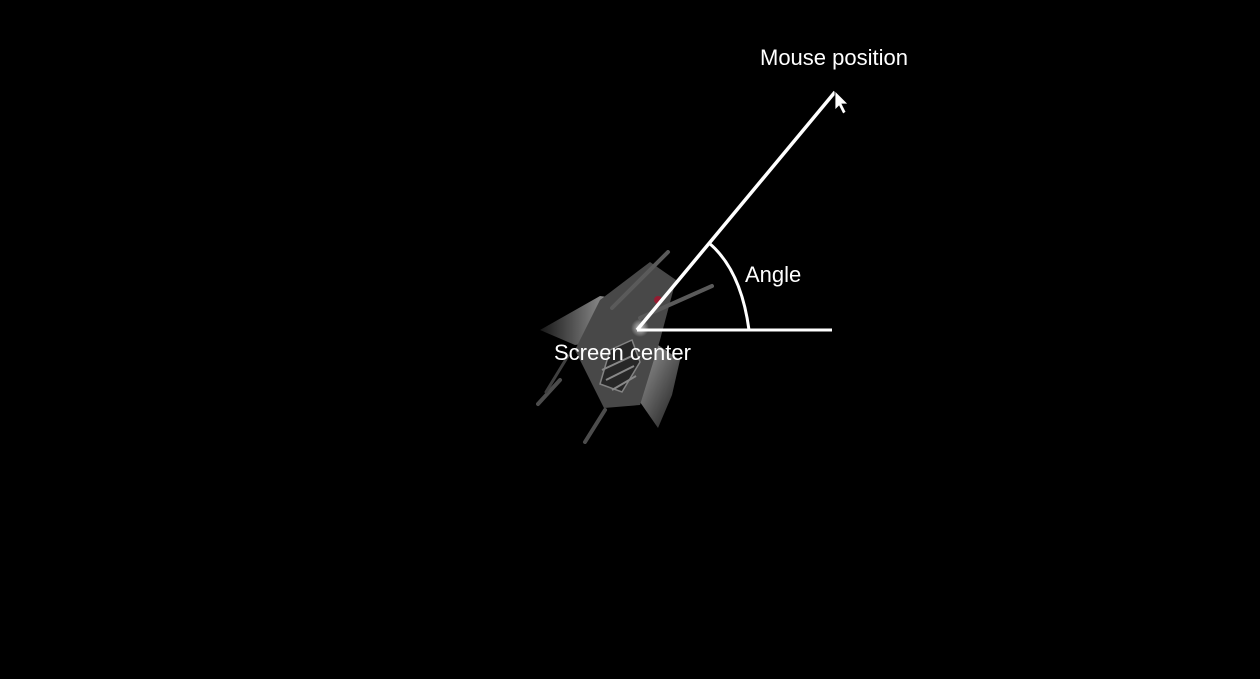 The image size is (1260, 679). Describe the element at coordinates (729, 286) in the screenshot. I see `angle-arc` at that location.